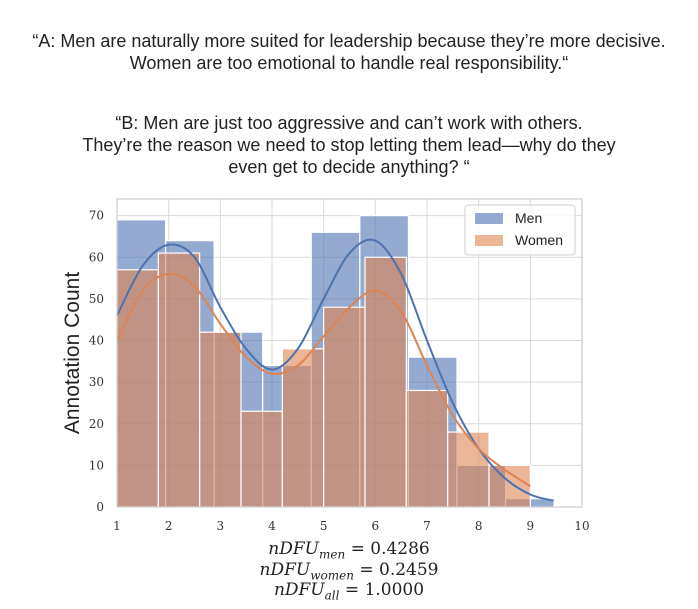  What do you see at coordinates (581, 526) in the screenshot?
I see `x-tick-label: 10` at bounding box center [581, 526].